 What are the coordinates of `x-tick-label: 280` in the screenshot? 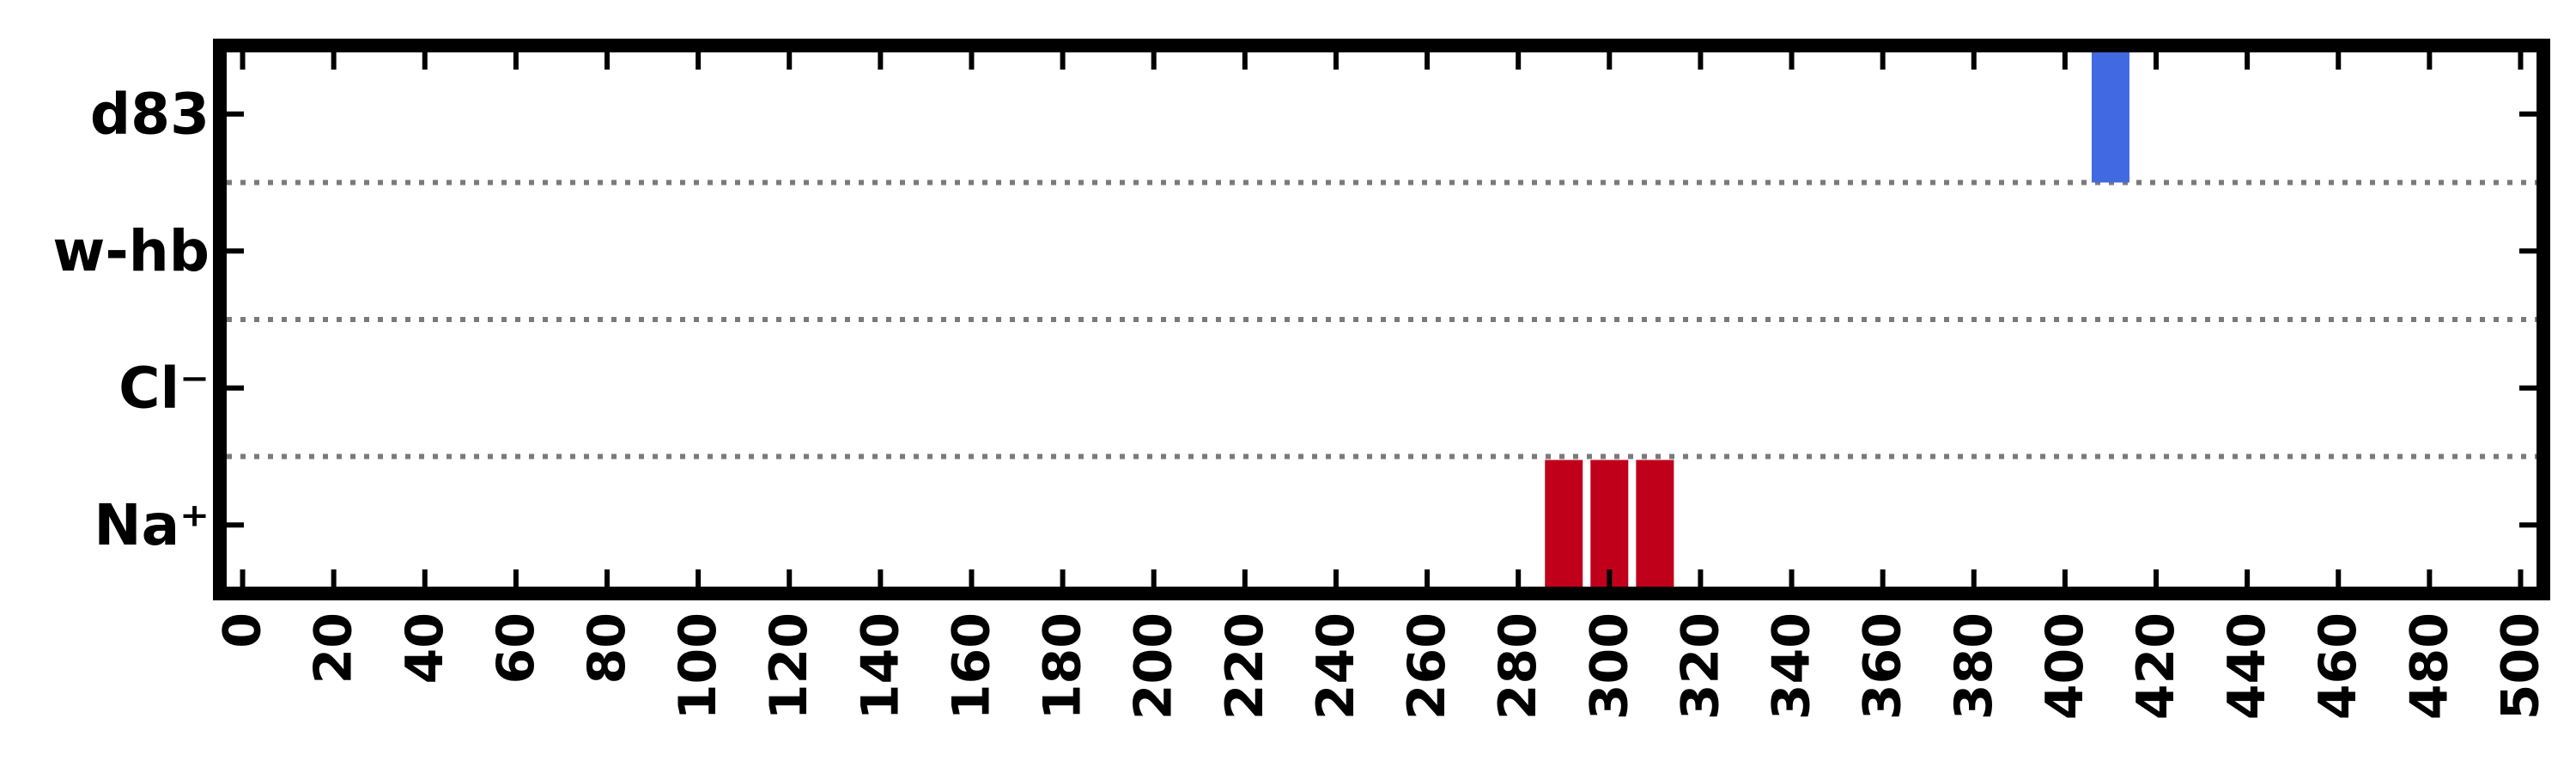 It's located at (1518, 666).